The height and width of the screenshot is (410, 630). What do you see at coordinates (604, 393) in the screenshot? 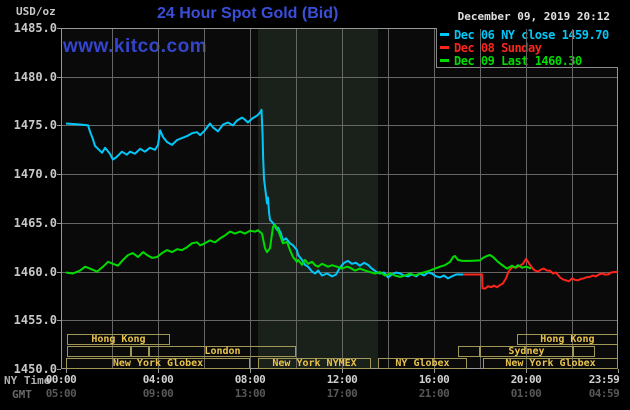
I see `x-axis-tick-label-gmt: 04:59` at bounding box center [604, 393].